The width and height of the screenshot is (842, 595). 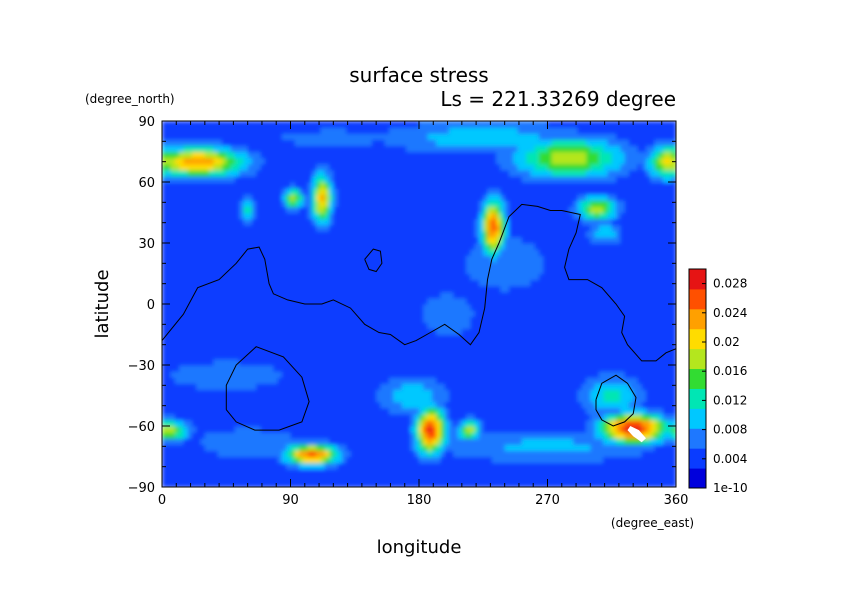 I want to click on y-tick-label: −60, so click(x=141, y=427).